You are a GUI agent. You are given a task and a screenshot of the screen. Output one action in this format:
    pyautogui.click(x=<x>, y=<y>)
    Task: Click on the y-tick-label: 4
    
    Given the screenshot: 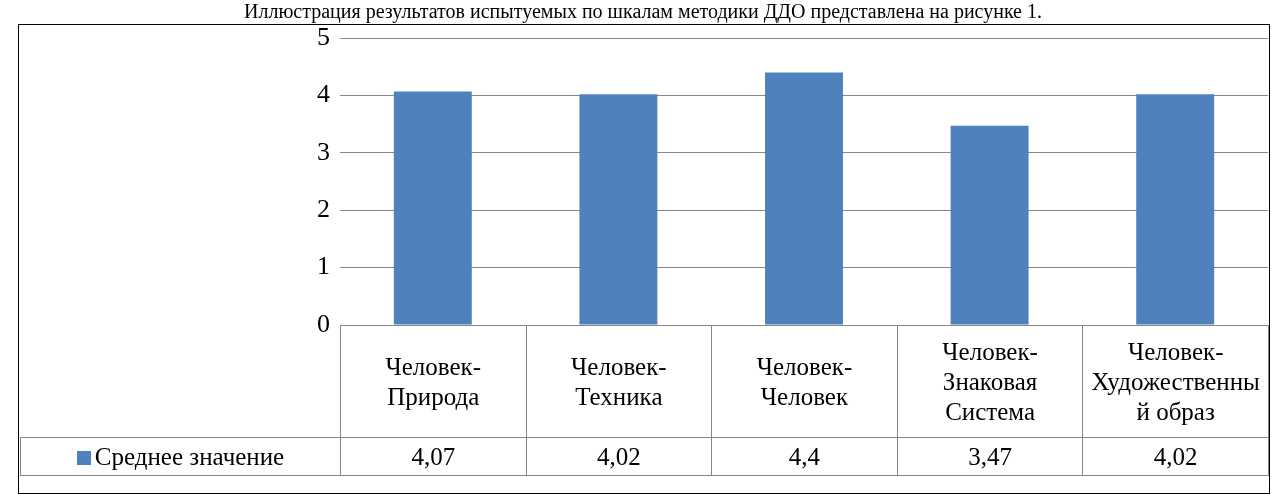 What is the action you would take?
    pyautogui.click(x=323, y=94)
    